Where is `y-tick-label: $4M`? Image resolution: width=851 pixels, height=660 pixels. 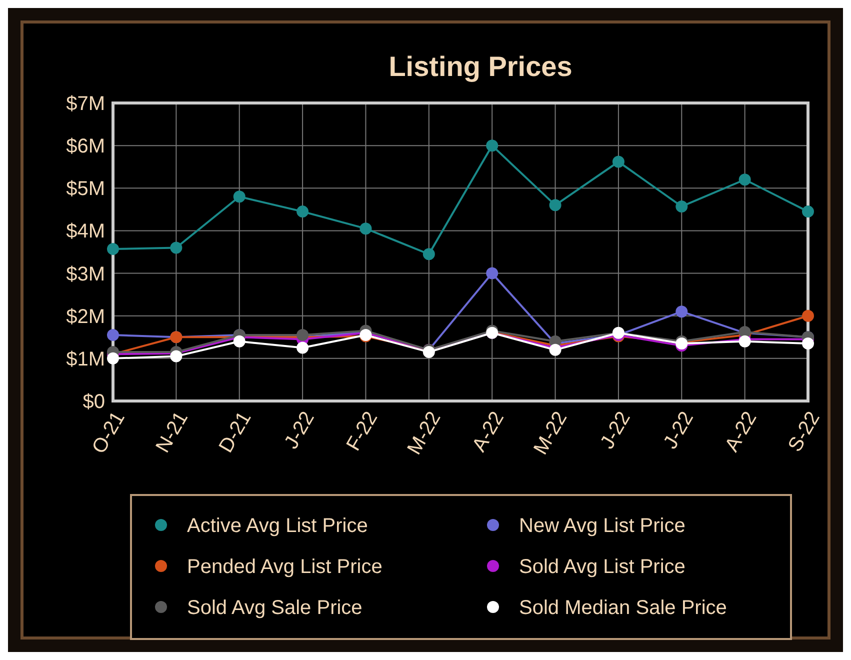
y-tick-label: $4M is located at coordinates (85, 231).